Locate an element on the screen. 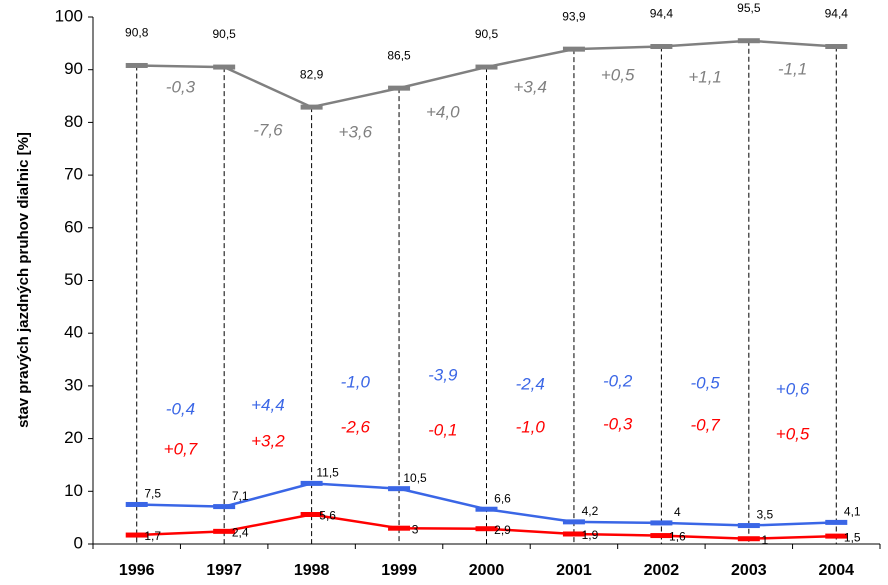 The height and width of the screenshot is (585, 888). x-tick-label: 2001 is located at coordinates (574, 570).